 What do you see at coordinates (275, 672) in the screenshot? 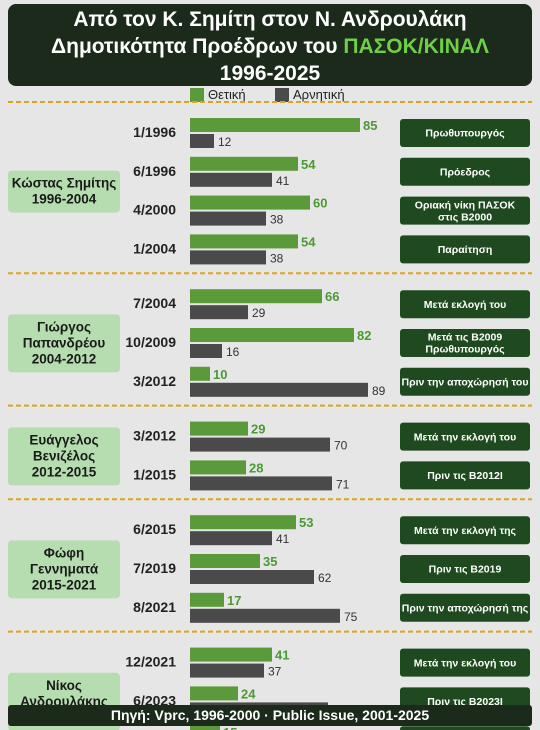
I see `bar-negative-value: 37` at bounding box center [275, 672].